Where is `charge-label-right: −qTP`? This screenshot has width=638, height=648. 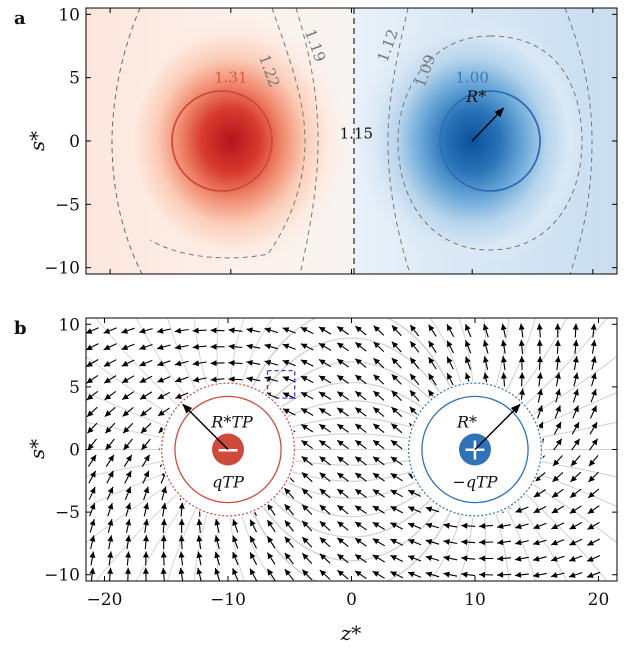
charge-label-right: −qTP is located at coordinates (474, 482).